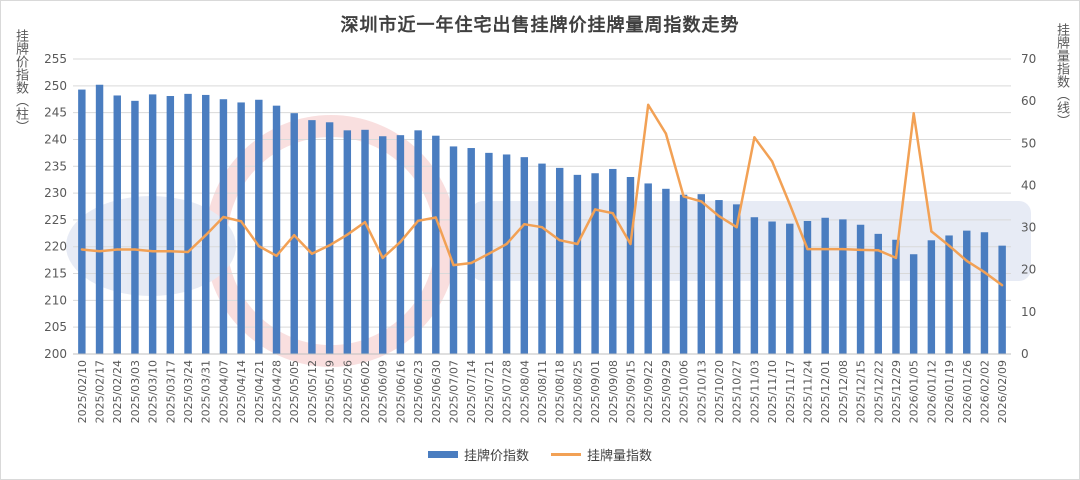 Image resolution: width=1080 pixels, height=480 pixels. I want to click on y-tick-right: 20, so click(1028, 270).